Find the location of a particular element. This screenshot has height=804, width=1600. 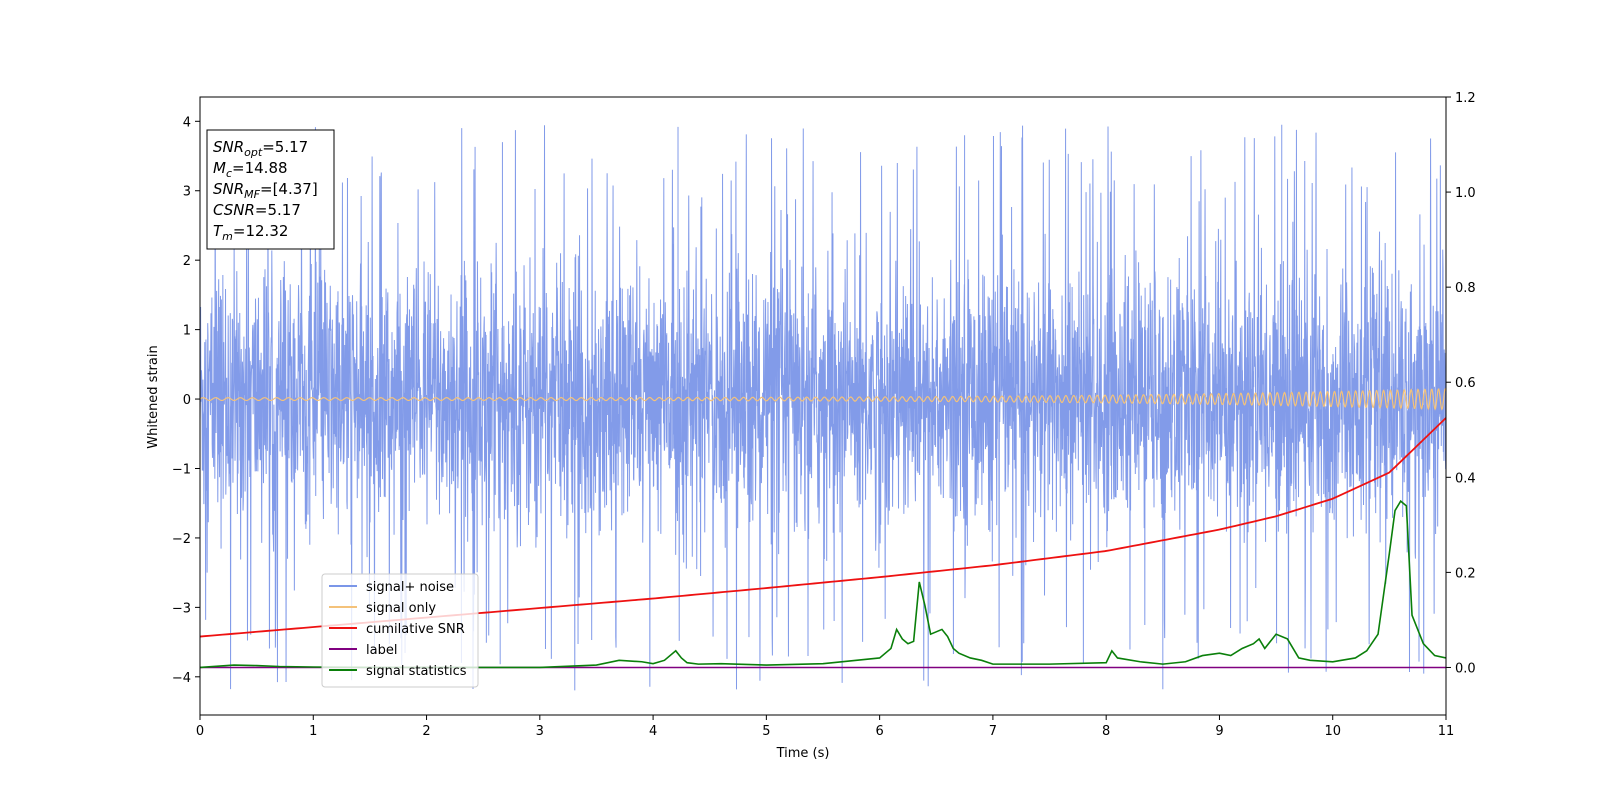

y-left-tick-label: 1 is located at coordinates (187, 331).